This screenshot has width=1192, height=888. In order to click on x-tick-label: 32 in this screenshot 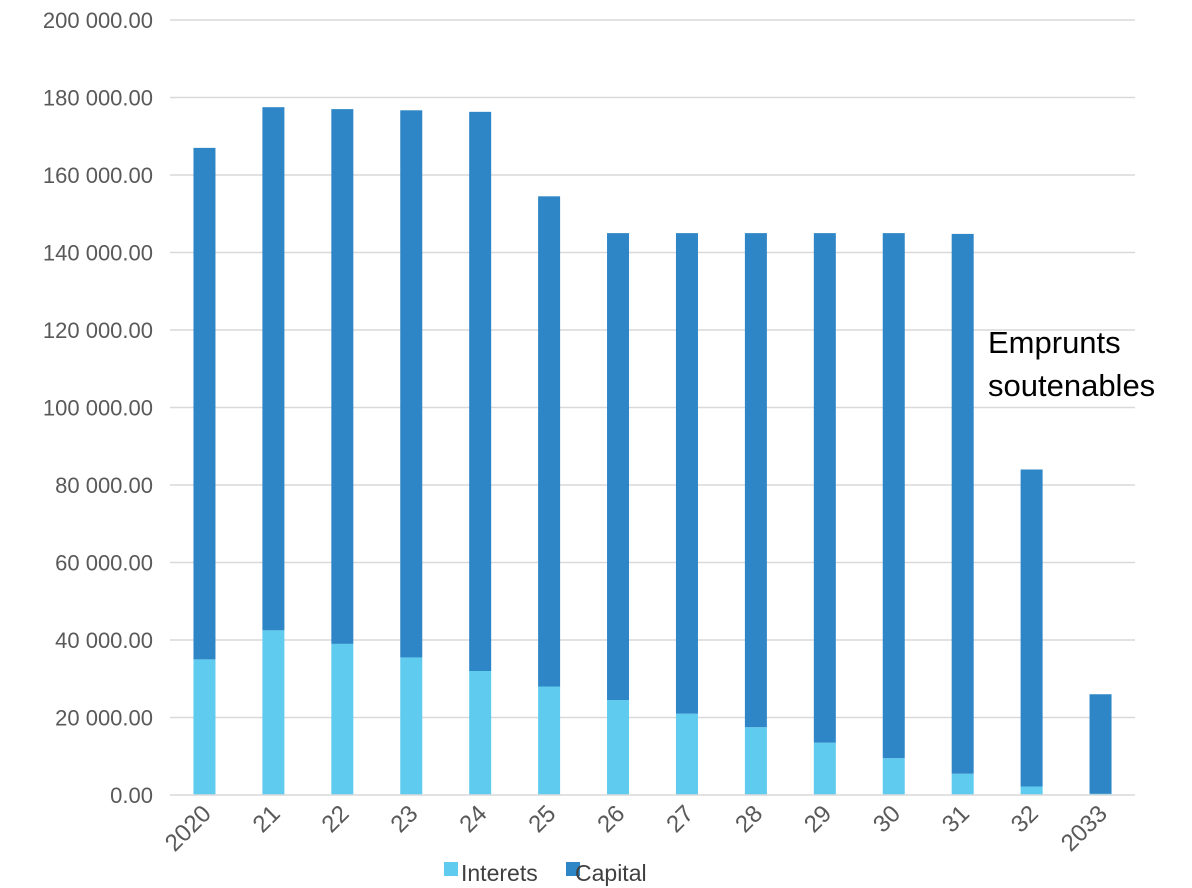, I will do `click(1025, 819)`.